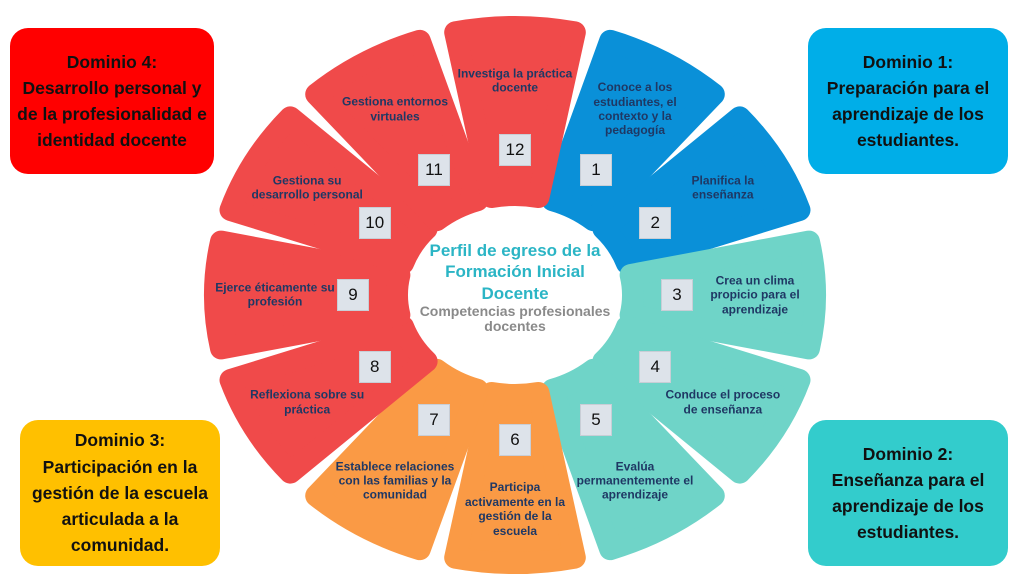 Image resolution: width=1024 pixels, height=583 pixels. Describe the element at coordinates (723, 187) in the screenshot. I see `competency-label-2: Planifica la enseñanza` at that location.